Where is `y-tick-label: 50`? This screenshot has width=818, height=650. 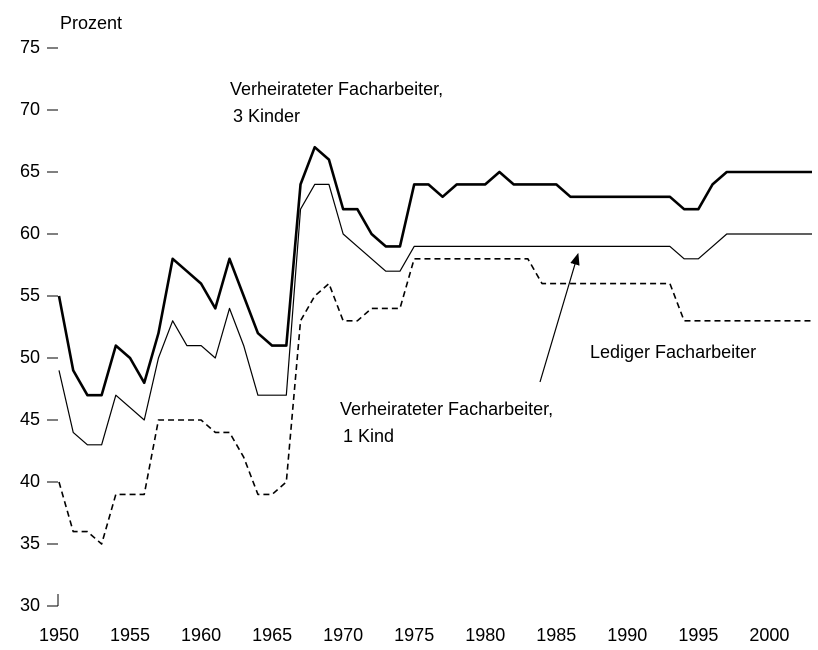 y-tick-label: 50 is located at coordinates (30, 357).